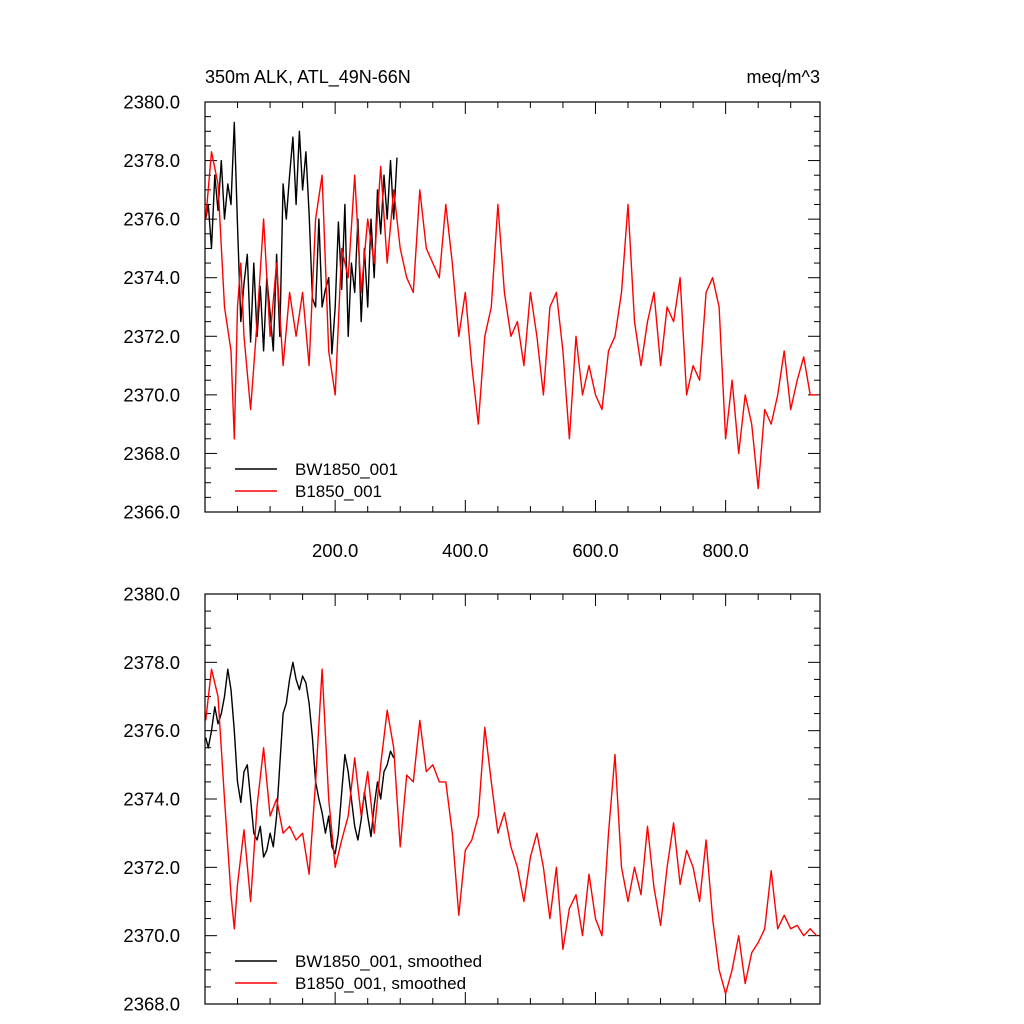  What do you see at coordinates (380, 983) in the screenshot?
I see `legend-label-b1850-smoothed: B1850_001, smoothed` at bounding box center [380, 983].